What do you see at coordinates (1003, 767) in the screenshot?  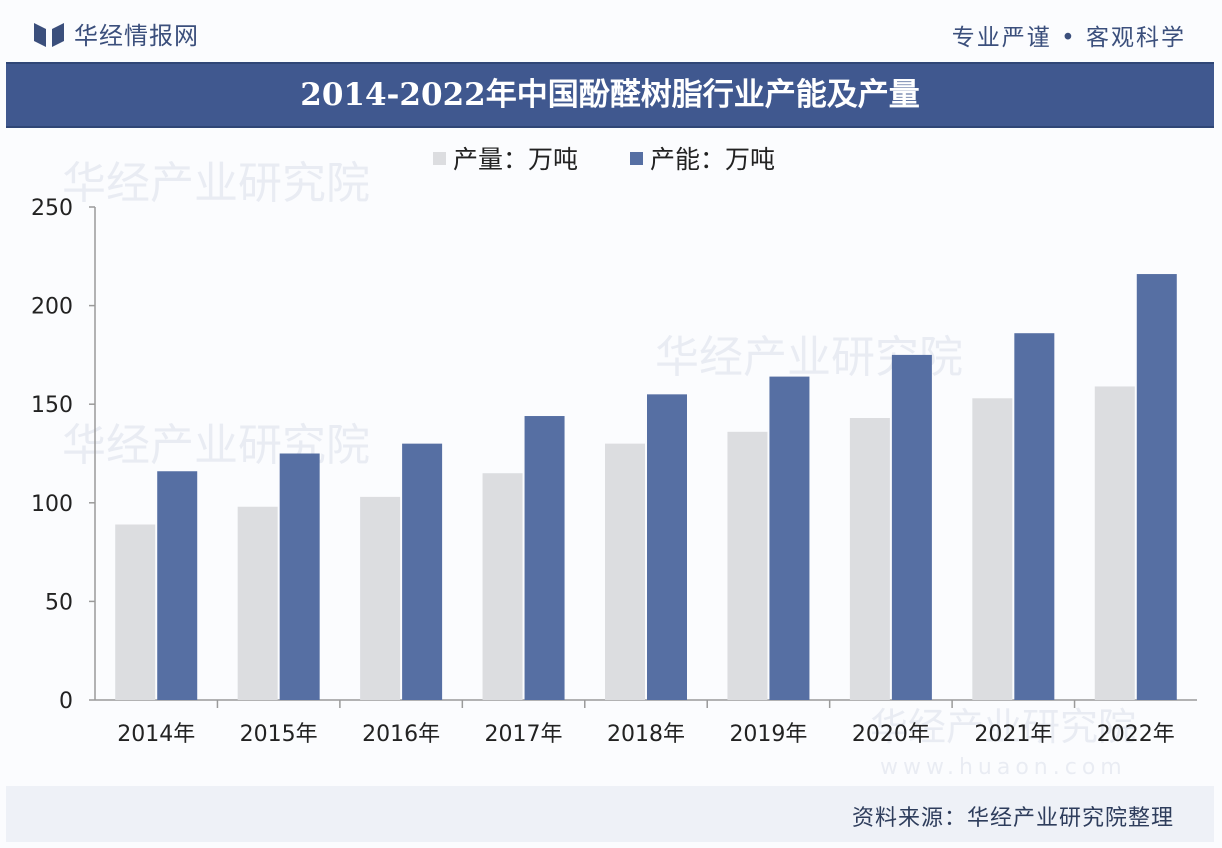 I see `watermark-url: www.huaon.com` at bounding box center [1003, 767].